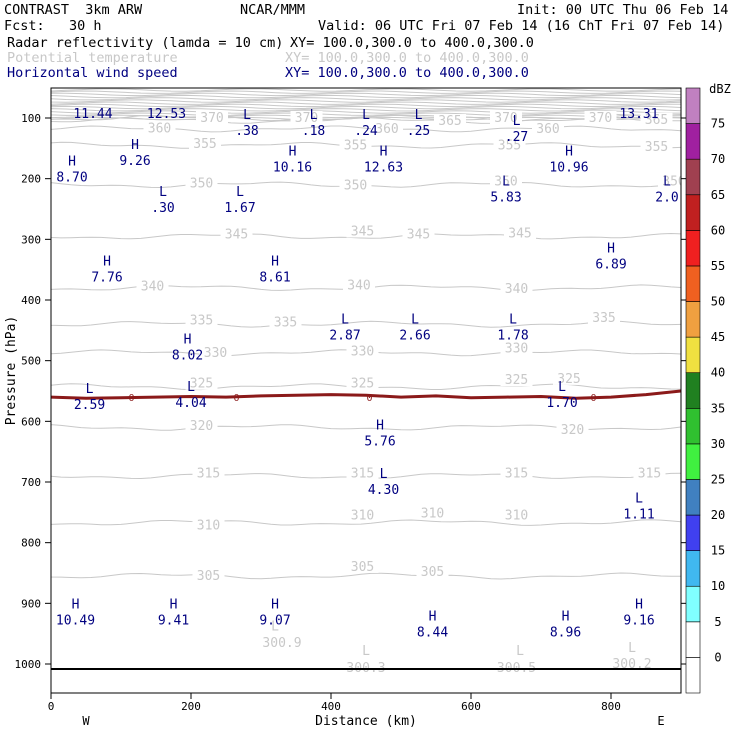 The image size is (740, 740). What do you see at coordinates (292, 167) in the screenshot?
I see `wind-extremum-value: 10.16` at bounding box center [292, 167].